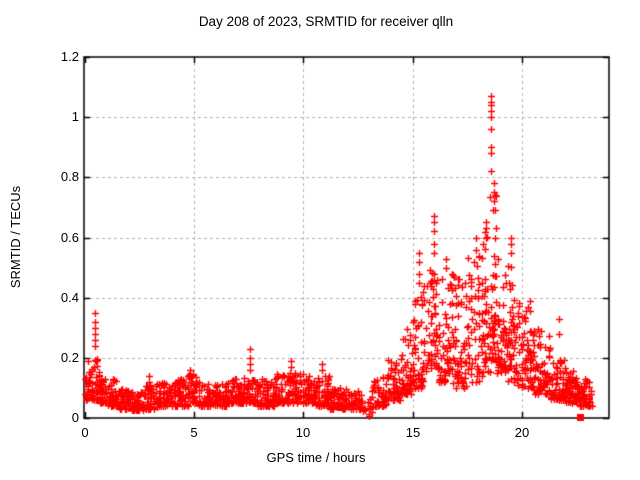 Image resolution: width=640 pixels, height=480 pixels. Describe the element at coordinates (522, 432) in the screenshot. I see `x-tick-label: 20` at that location.